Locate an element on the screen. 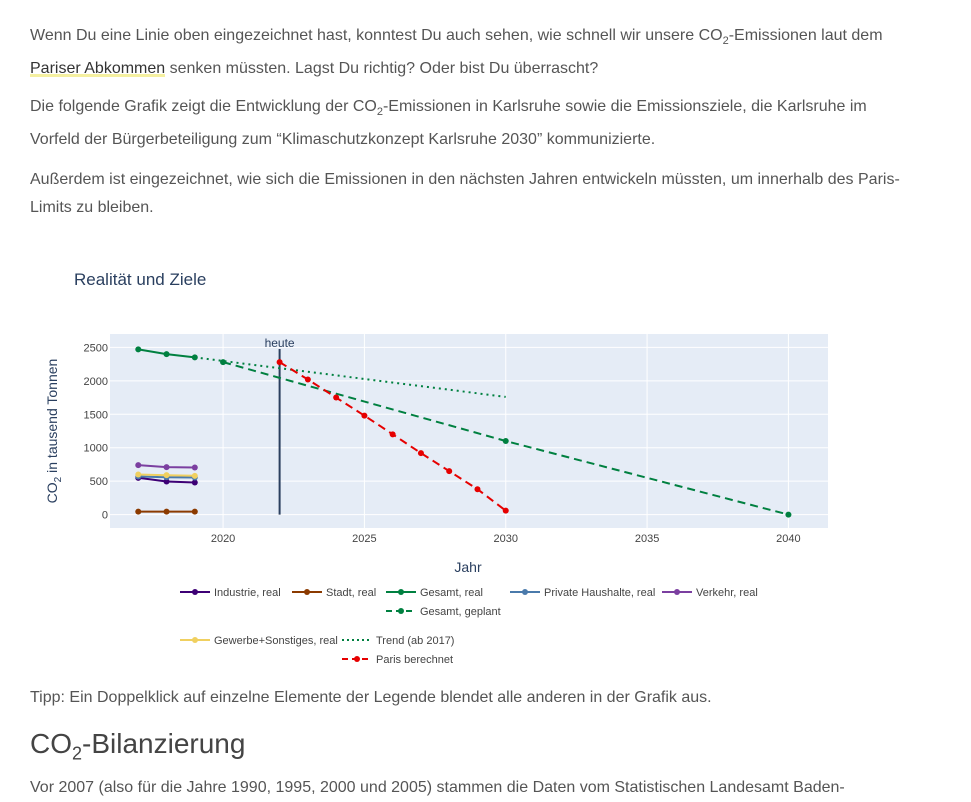 This screenshot has width=971, height=802. legend-item: Verkehr, real is located at coordinates (710, 593).